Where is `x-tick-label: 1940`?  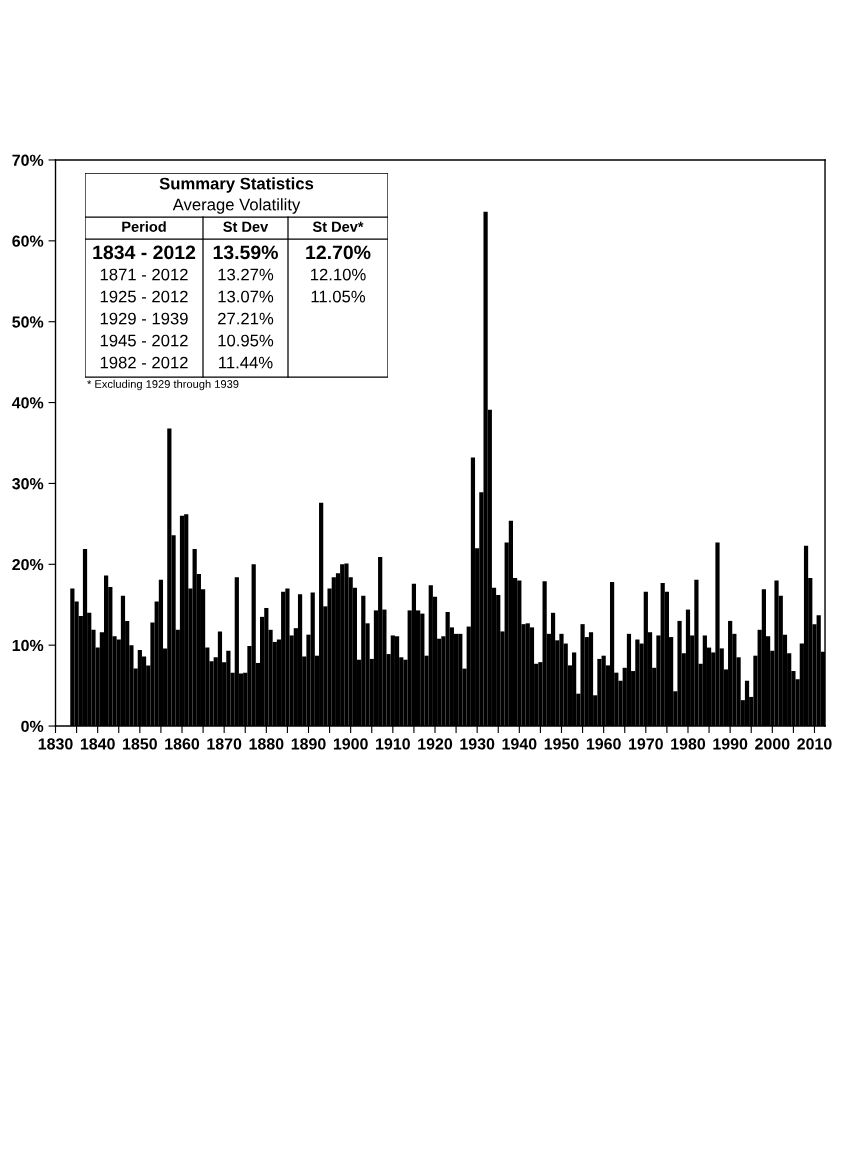
x-tick-label: 1940 is located at coordinates (519, 744).